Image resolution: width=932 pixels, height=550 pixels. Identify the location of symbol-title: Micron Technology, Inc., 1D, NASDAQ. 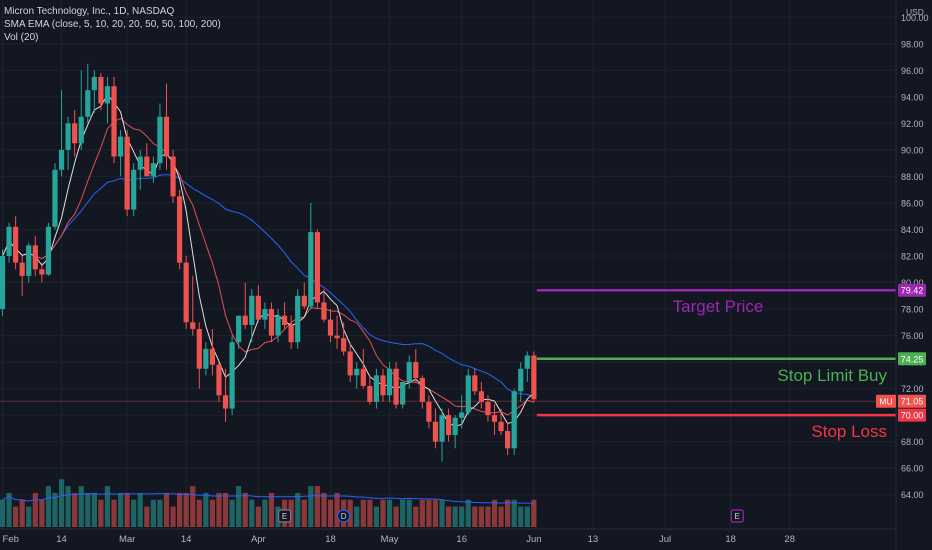
(89, 11).